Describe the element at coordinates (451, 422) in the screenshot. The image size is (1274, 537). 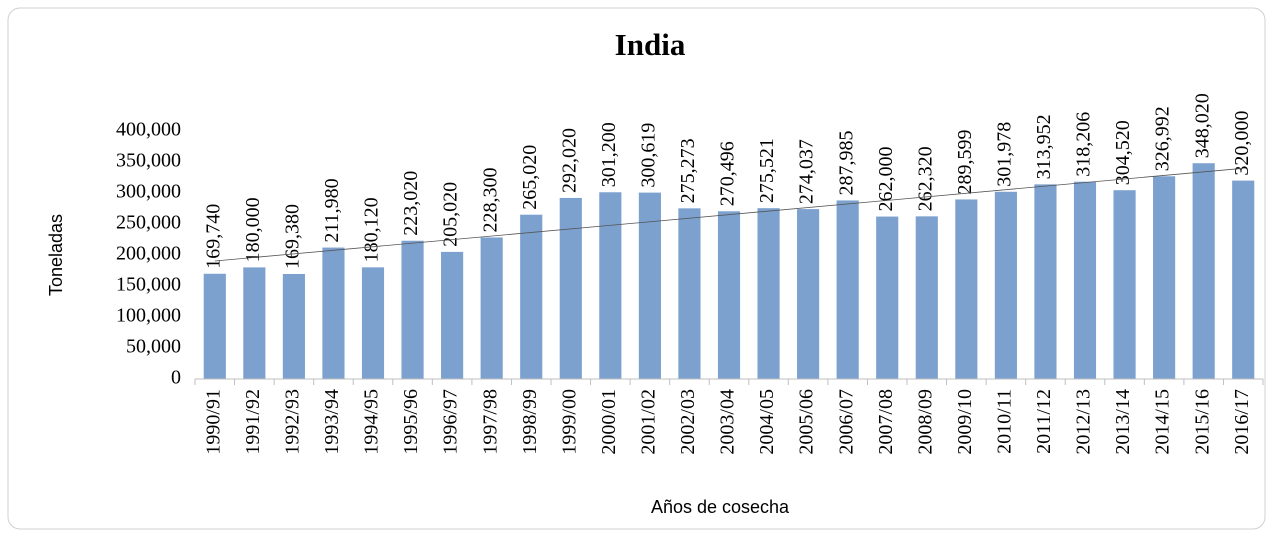
I see `x-tick-label: 1996/97` at that location.